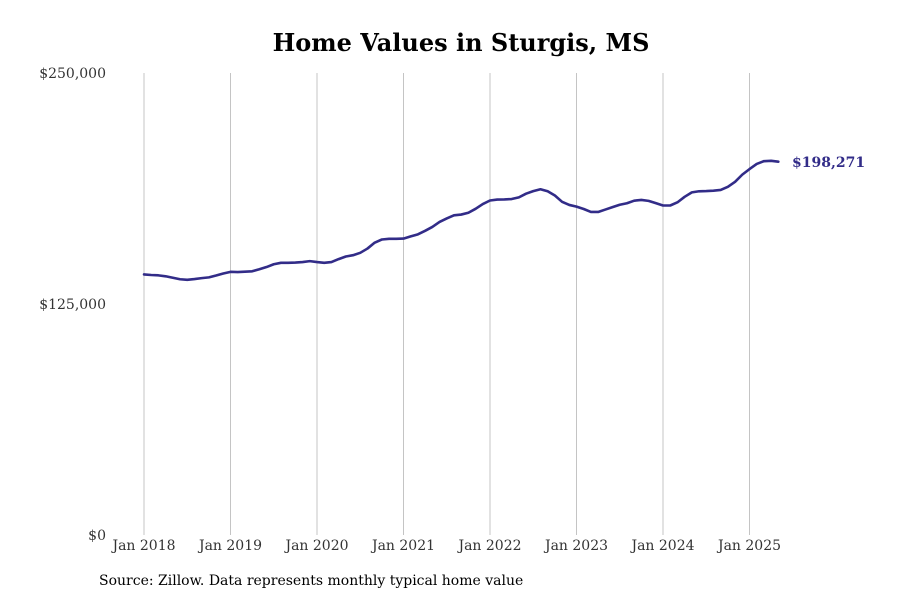 This screenshot has height=600, width=900. I want to click on x-tick-label: Jan 2022, so click(488, 546).